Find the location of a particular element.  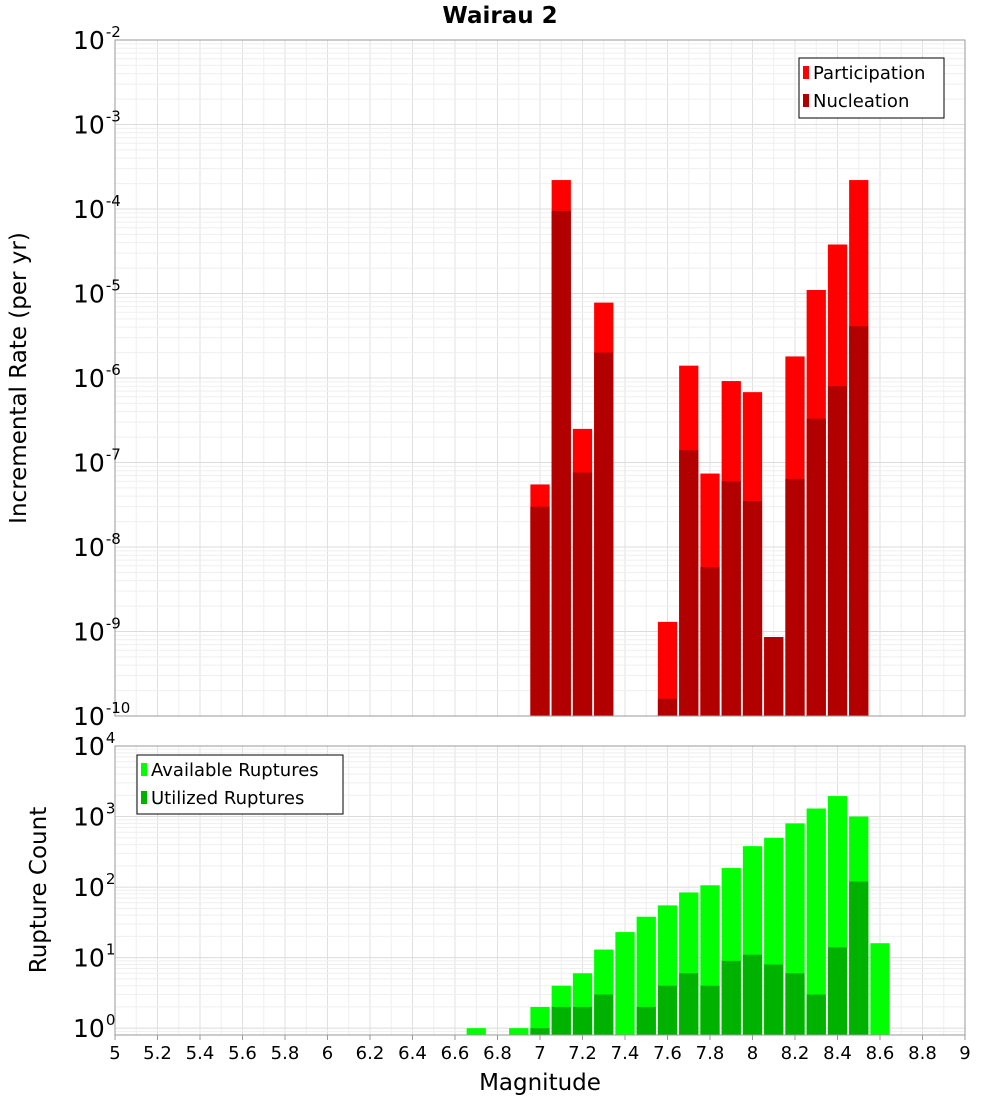

bottom-legend-box is located at coordinates (240, 784).